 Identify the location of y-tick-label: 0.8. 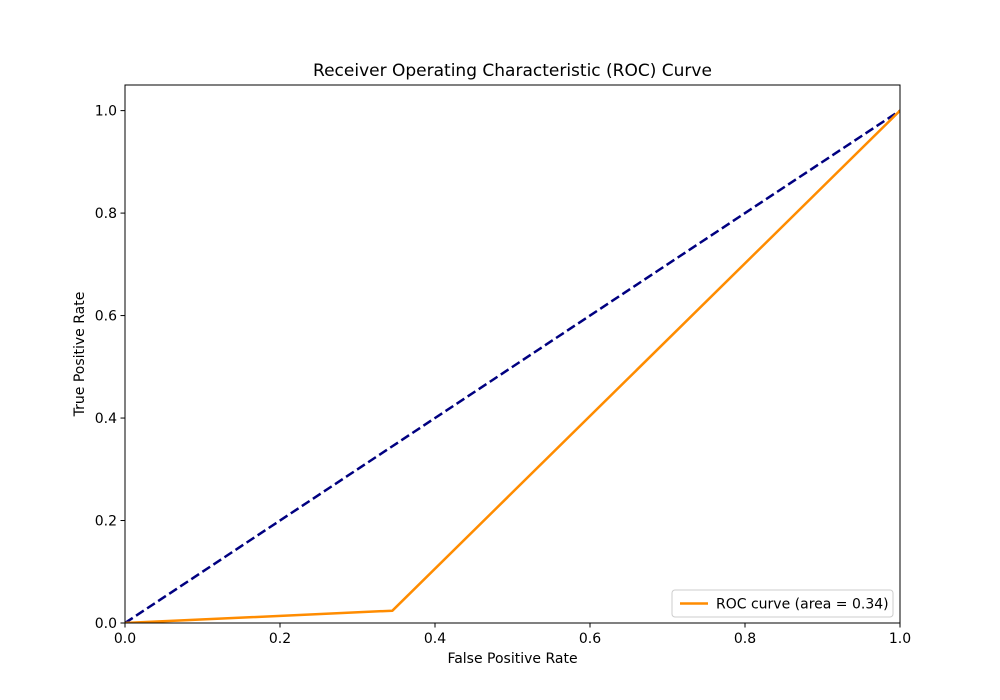
(106, 214).